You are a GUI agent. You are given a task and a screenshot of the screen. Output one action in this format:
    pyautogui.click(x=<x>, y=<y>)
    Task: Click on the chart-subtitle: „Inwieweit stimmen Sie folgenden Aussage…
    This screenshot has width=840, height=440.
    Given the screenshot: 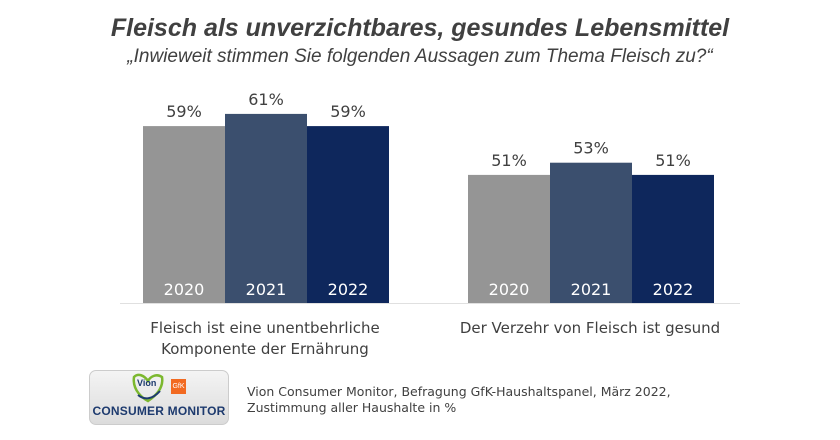 What is the action you would take?
    pyautogui.click(x=420, y=56)
    